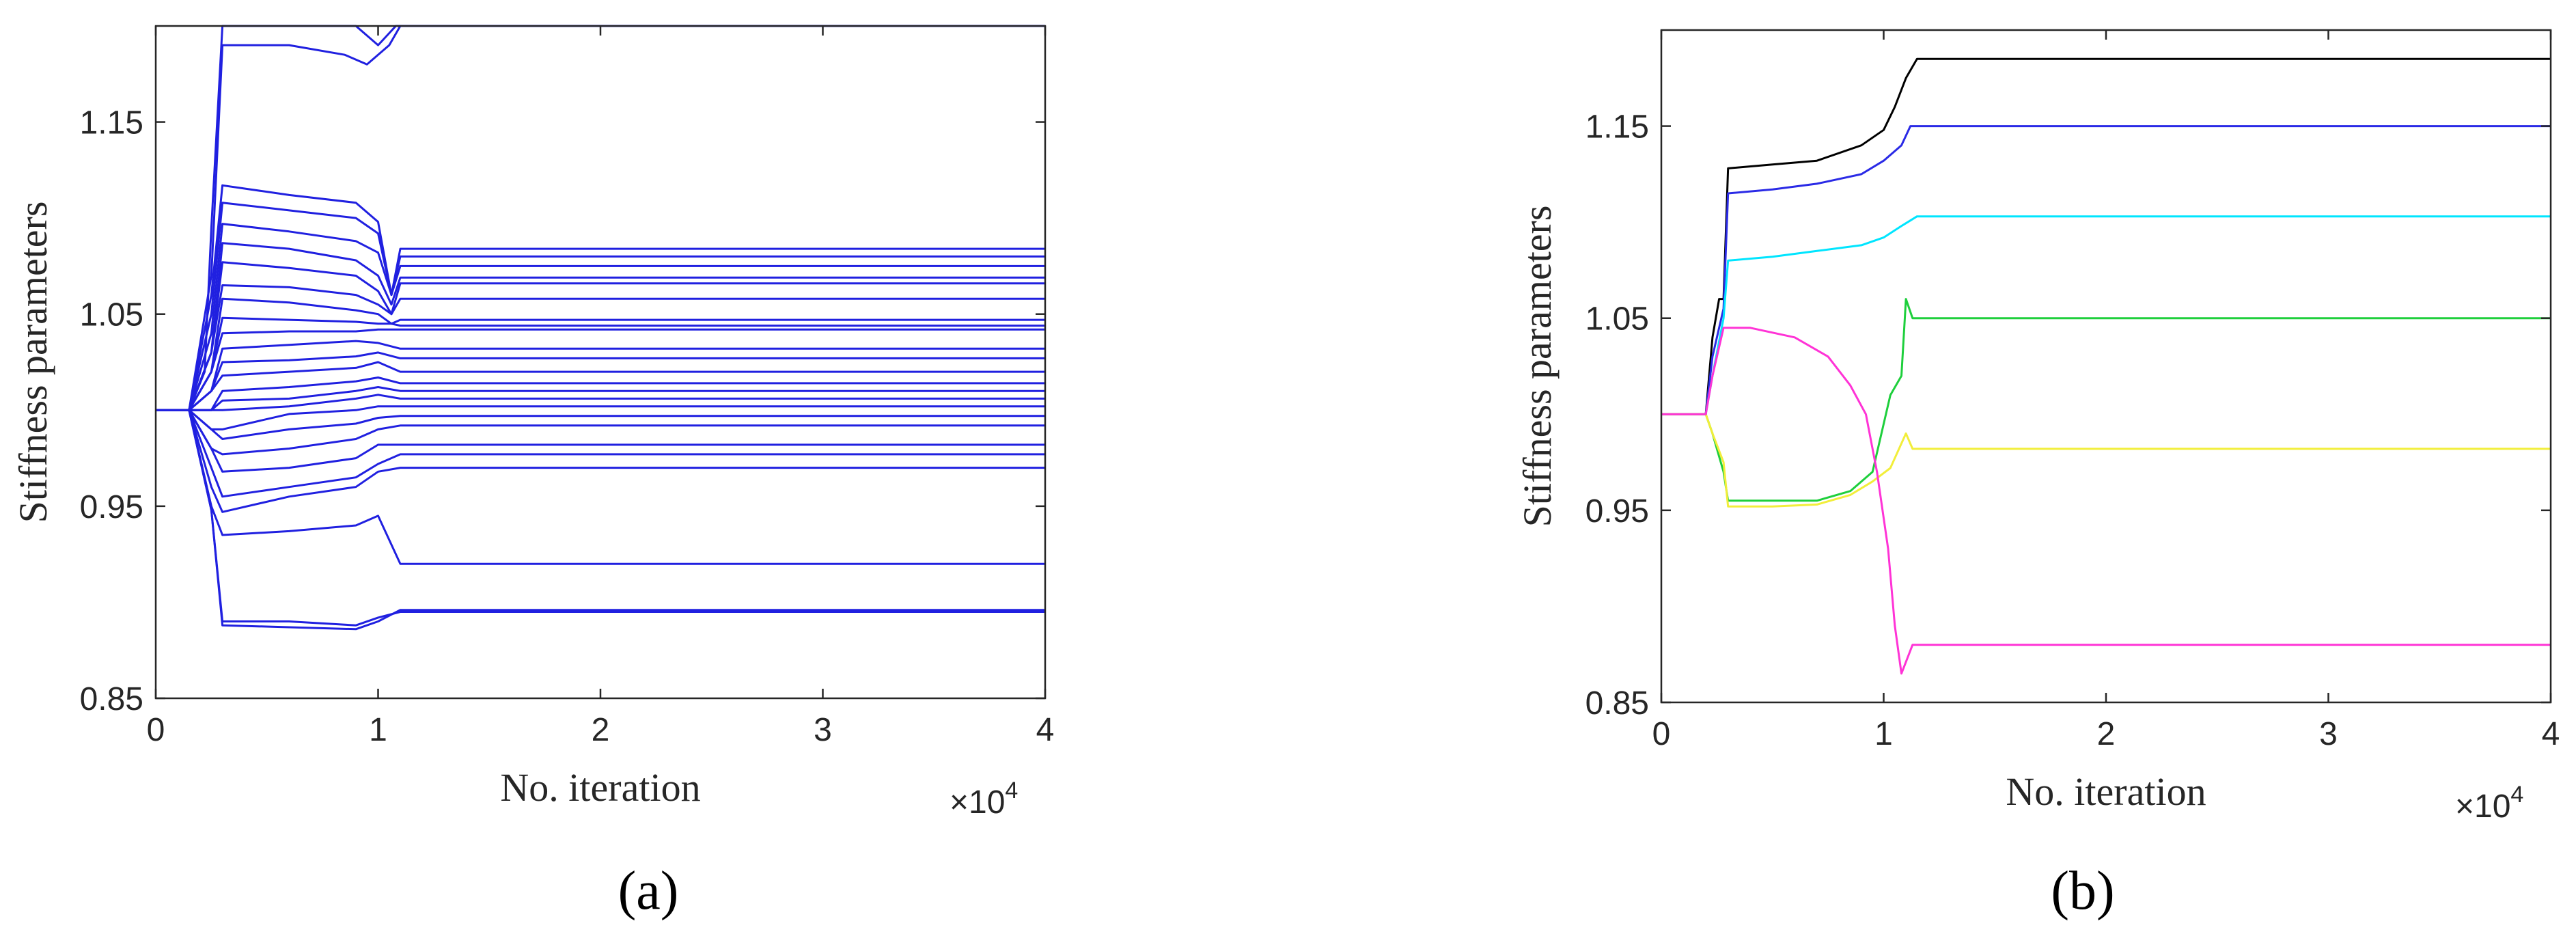 The image size is (2576, 947). I want to click on x-tick-label-b-0: 0, so click(1661, 734).